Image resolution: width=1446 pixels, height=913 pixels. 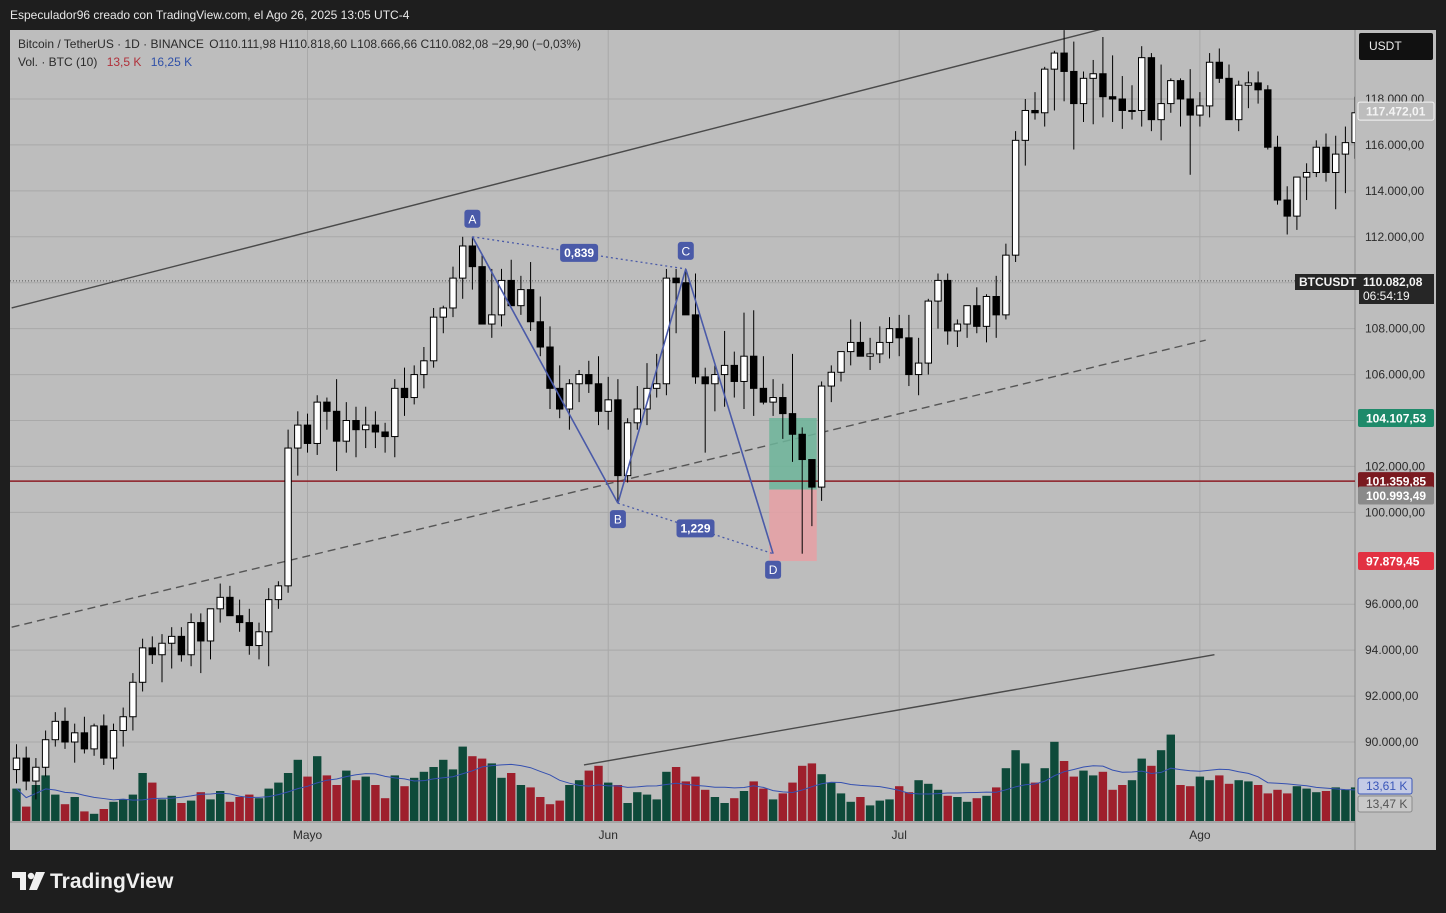 What do you see at coordinates (111, 44) in the screenshot?
I see `legend-symbol: Bitcoin / TetherUS · 1D · BINANCE` at bounding box center [111, 44].